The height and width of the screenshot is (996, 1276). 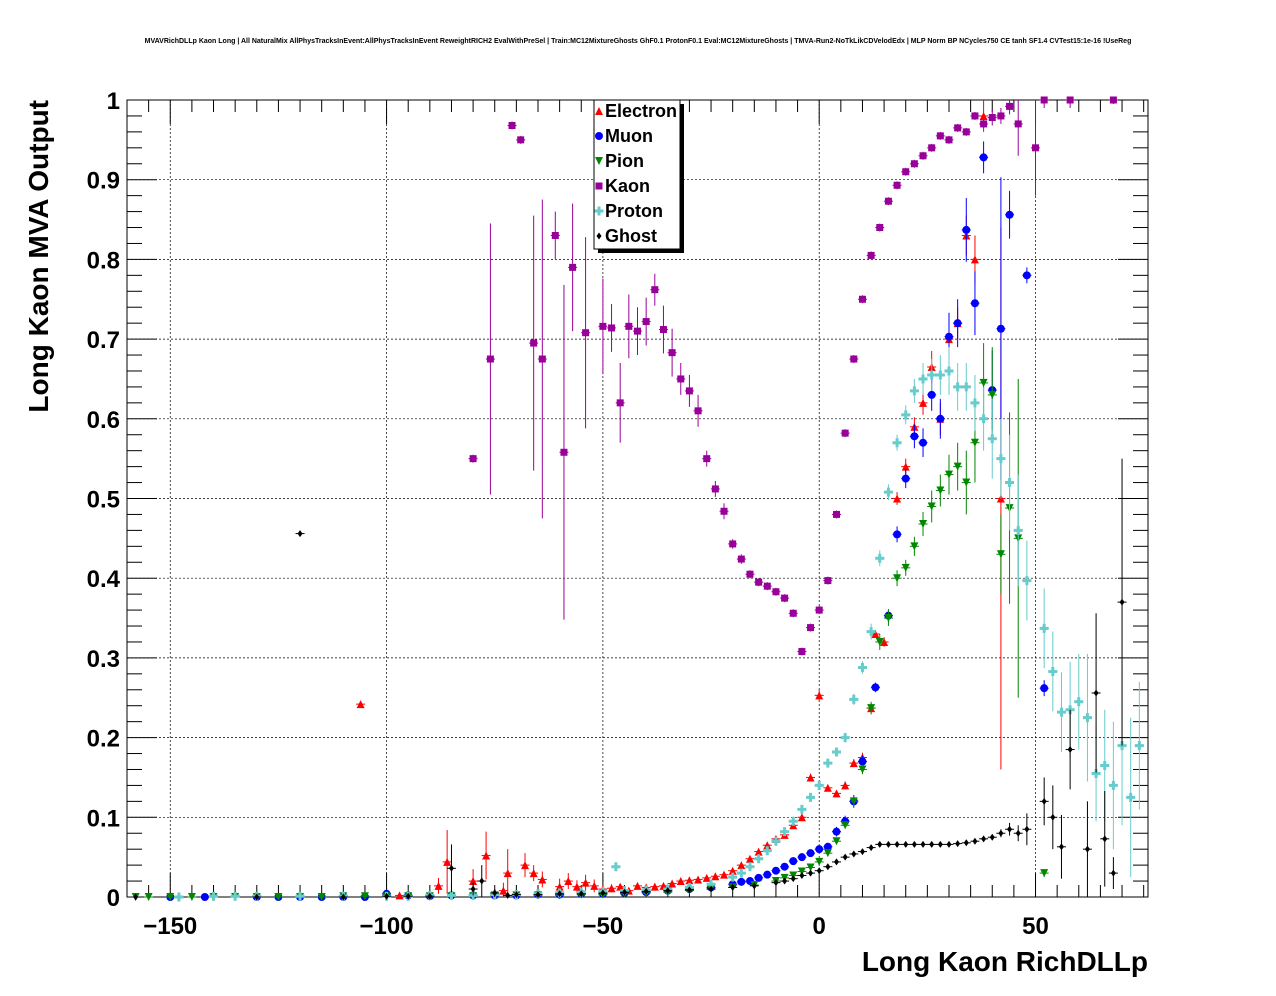 What do you see at coordinates (624, 161) in the screenshot?
I see `legend-label-pion: Pion` at bounding box center [624, 161].